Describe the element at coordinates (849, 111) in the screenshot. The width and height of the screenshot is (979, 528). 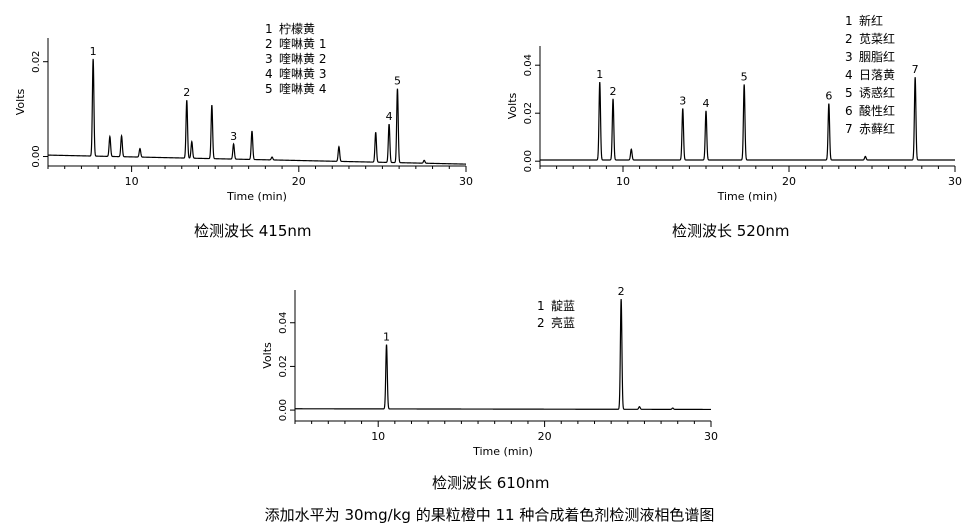
I see `legend-entry-number: 6` at that location.